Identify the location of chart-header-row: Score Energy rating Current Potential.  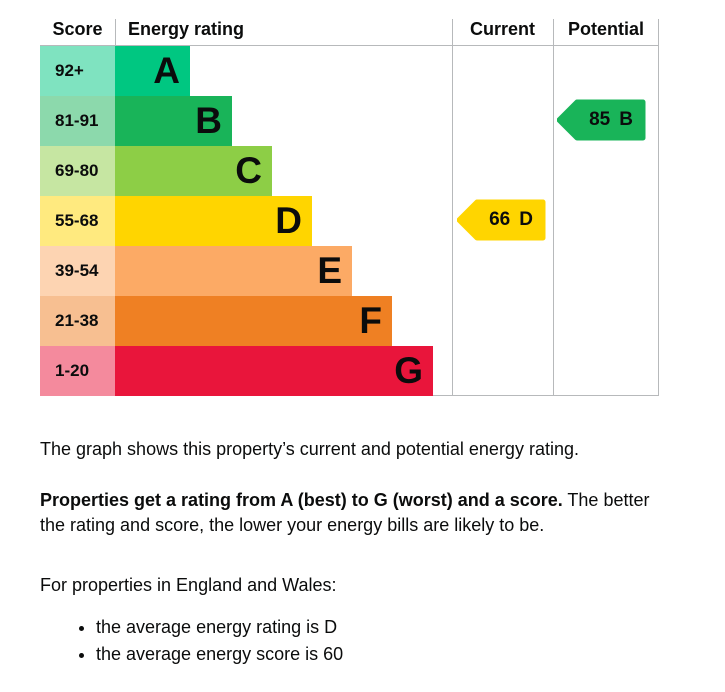
(349, 32).